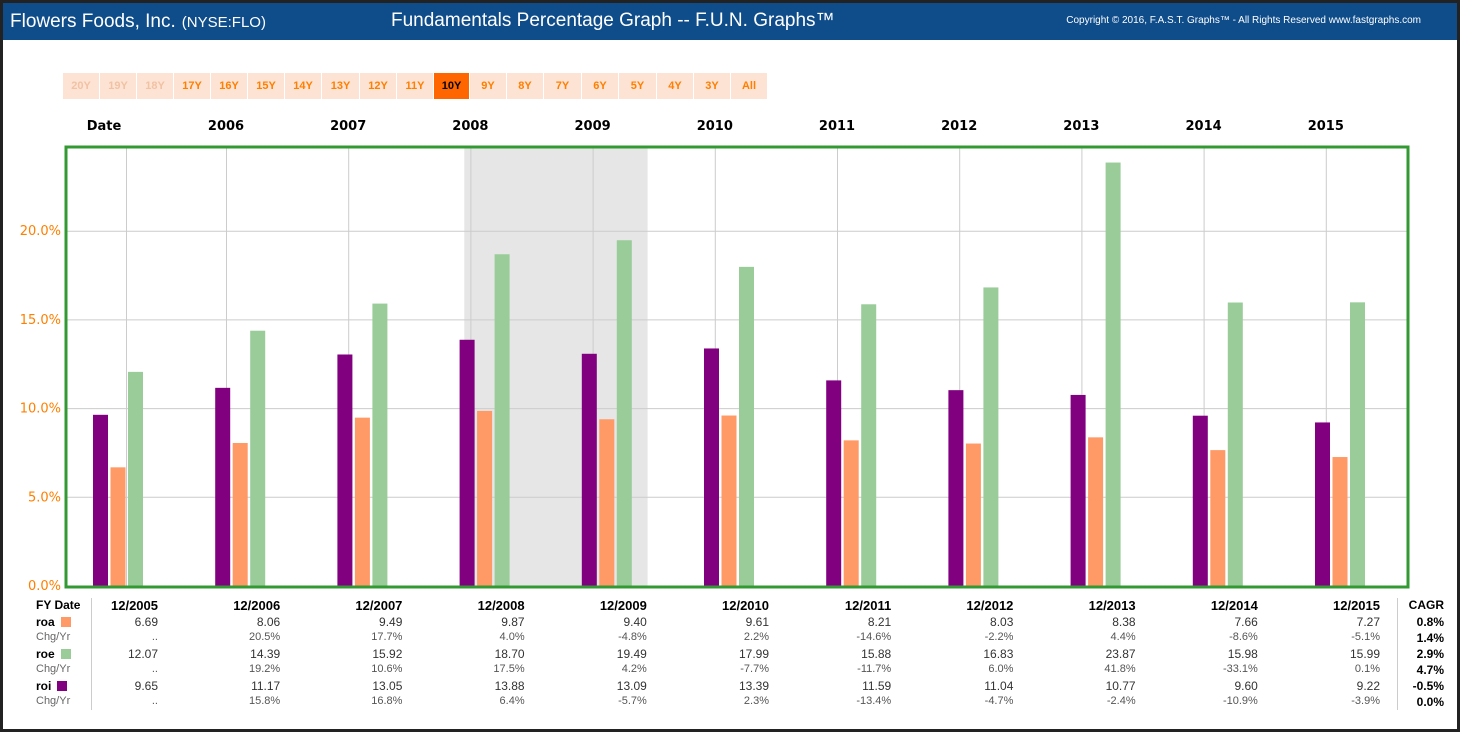 The height and width of the screenshot is (732, 1460). I want to click on tab-all: All, so click(749, 86).